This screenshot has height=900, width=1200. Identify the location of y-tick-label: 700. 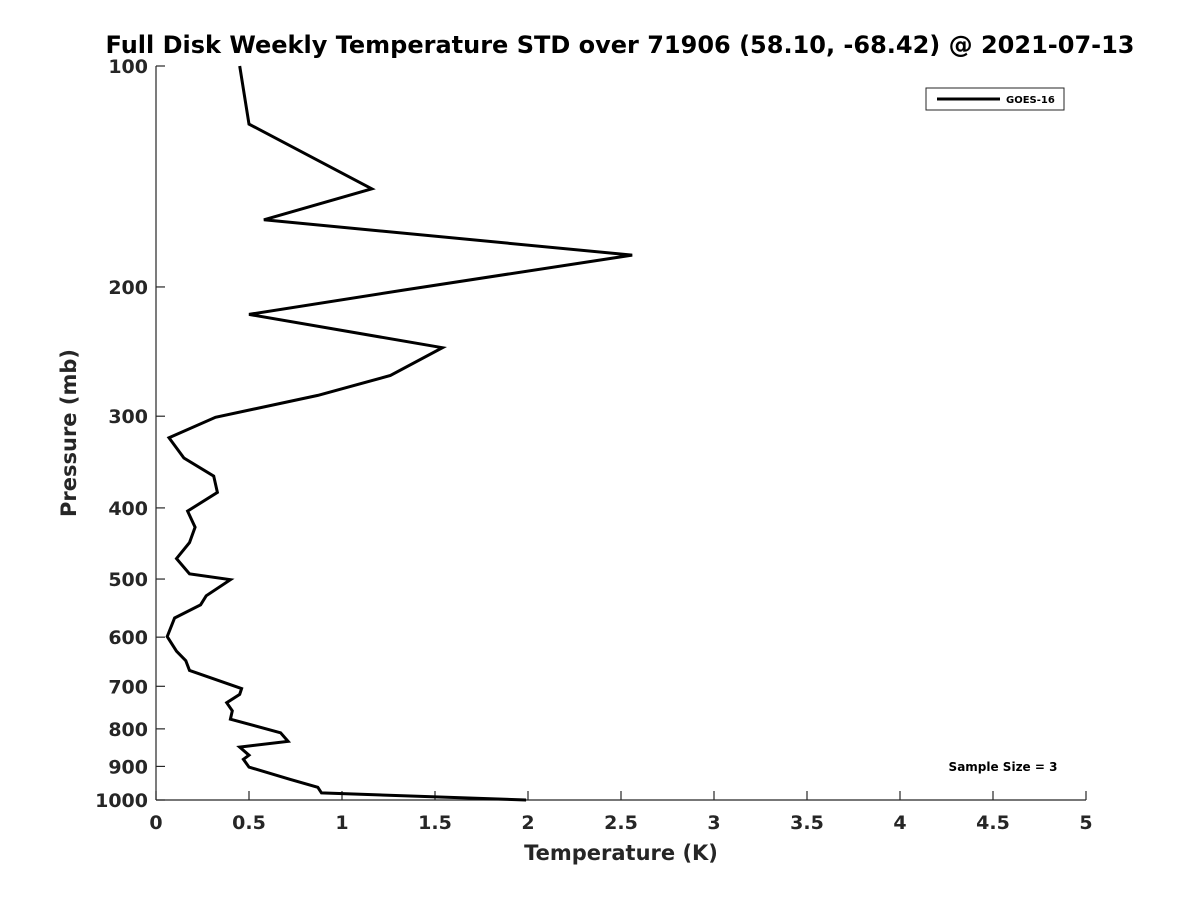
(128, 687).